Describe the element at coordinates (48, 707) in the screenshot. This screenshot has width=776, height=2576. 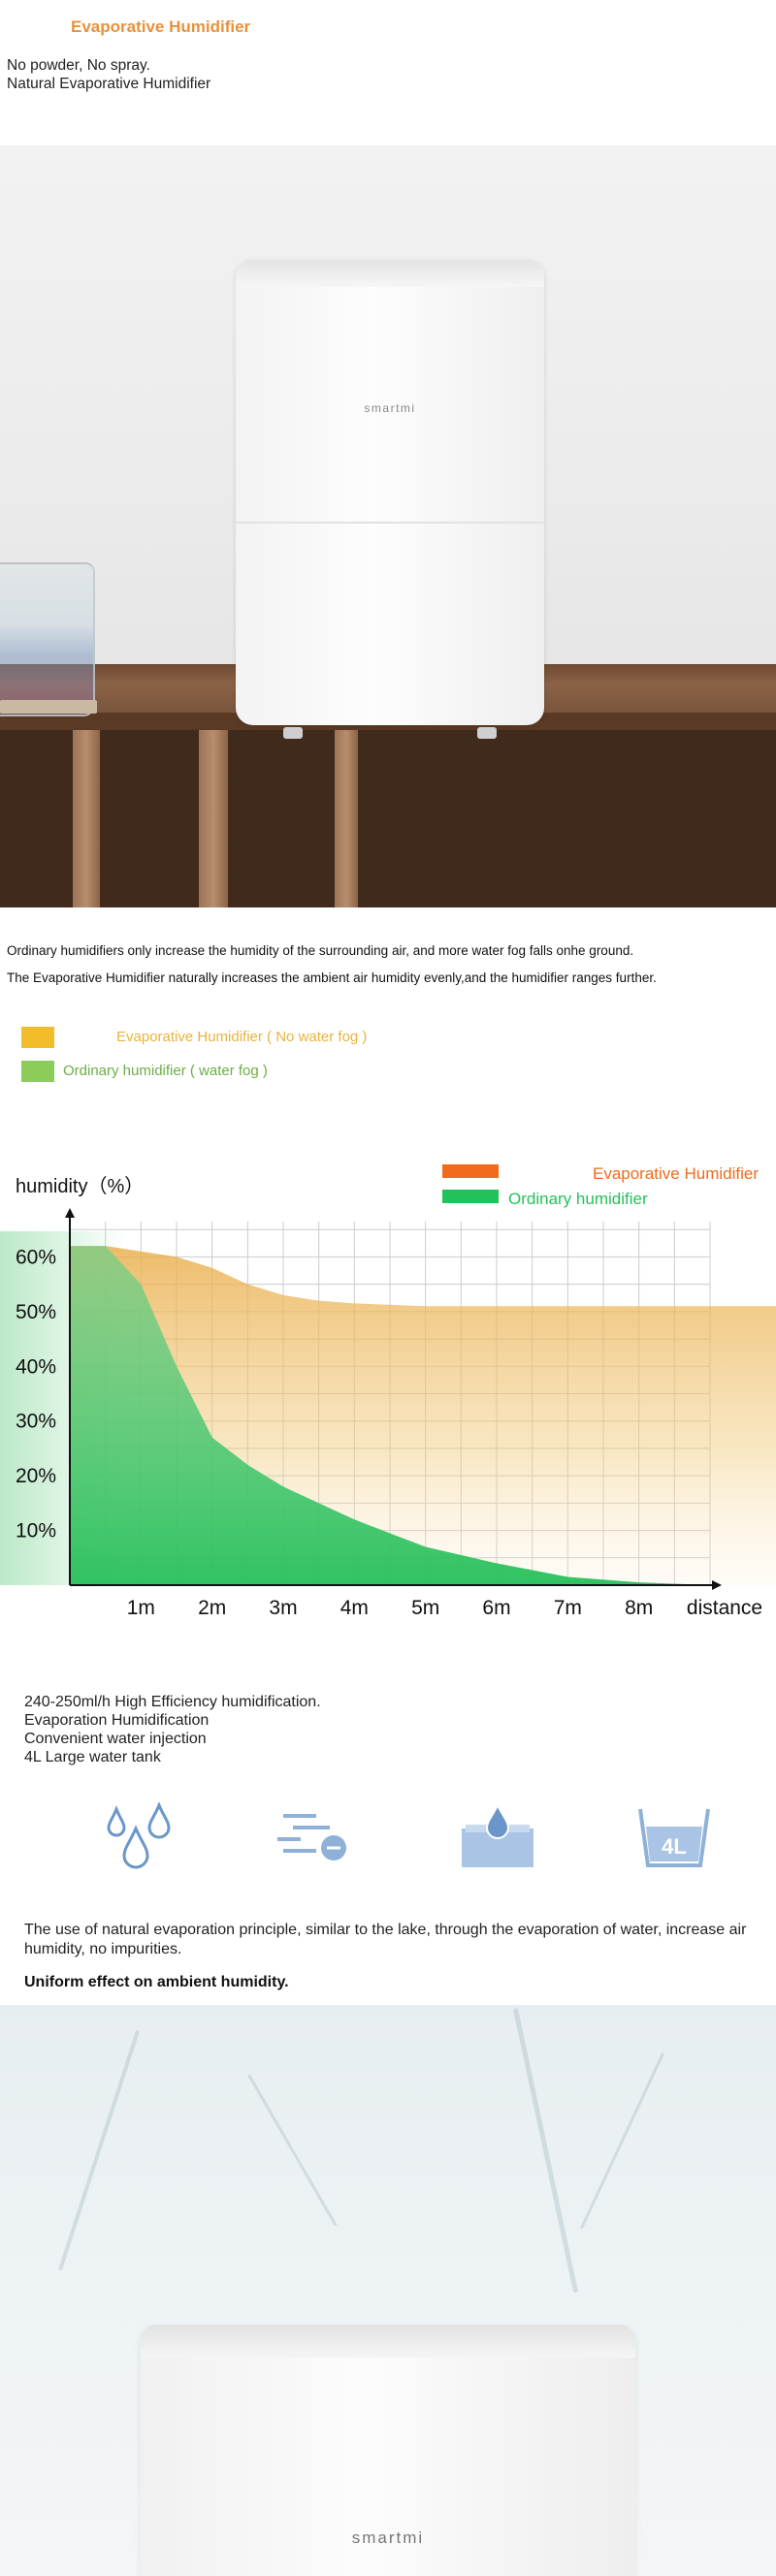
I see `coaster` at that location.